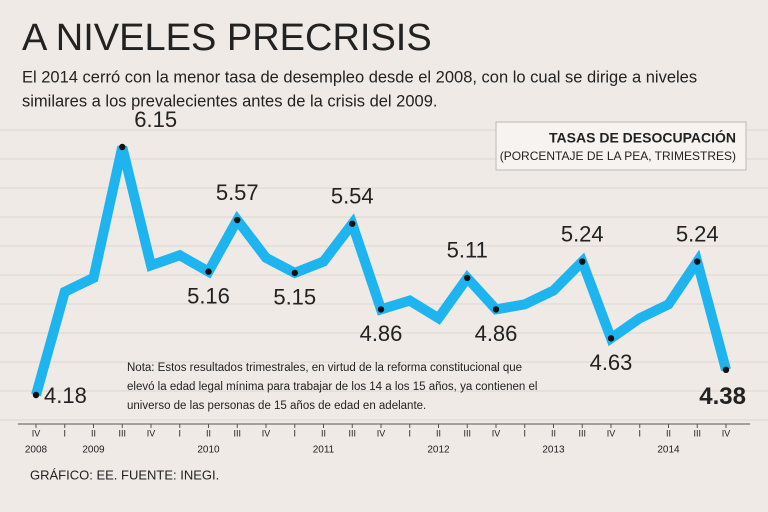 The height and width of the screenshot is (512, 768). I want to click on year-label: 2009, so click(93, 450).